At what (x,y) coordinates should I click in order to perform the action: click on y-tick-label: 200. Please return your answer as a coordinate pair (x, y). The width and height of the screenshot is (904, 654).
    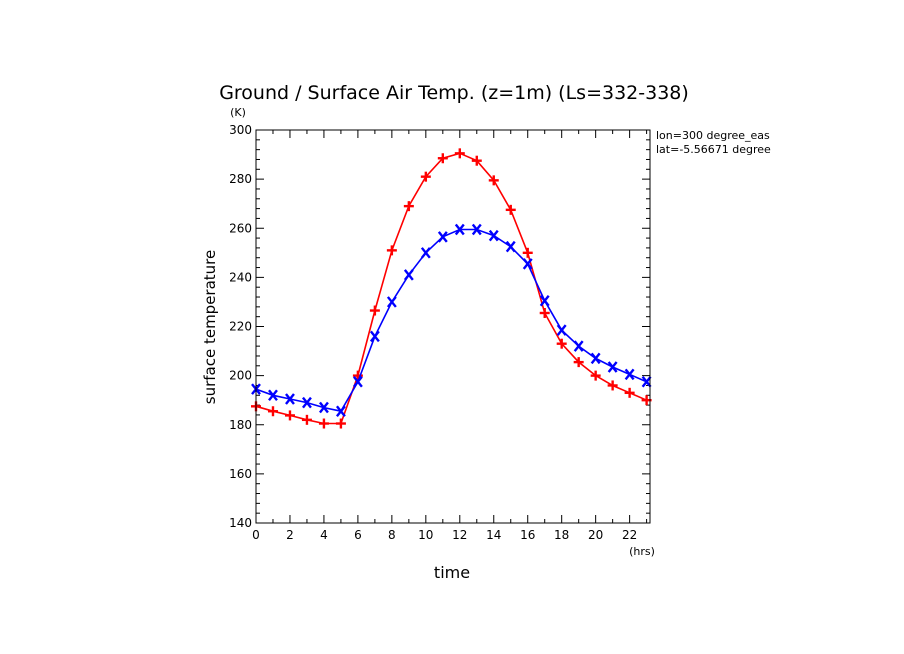
    Looking at the image, I should click on (240, 376).